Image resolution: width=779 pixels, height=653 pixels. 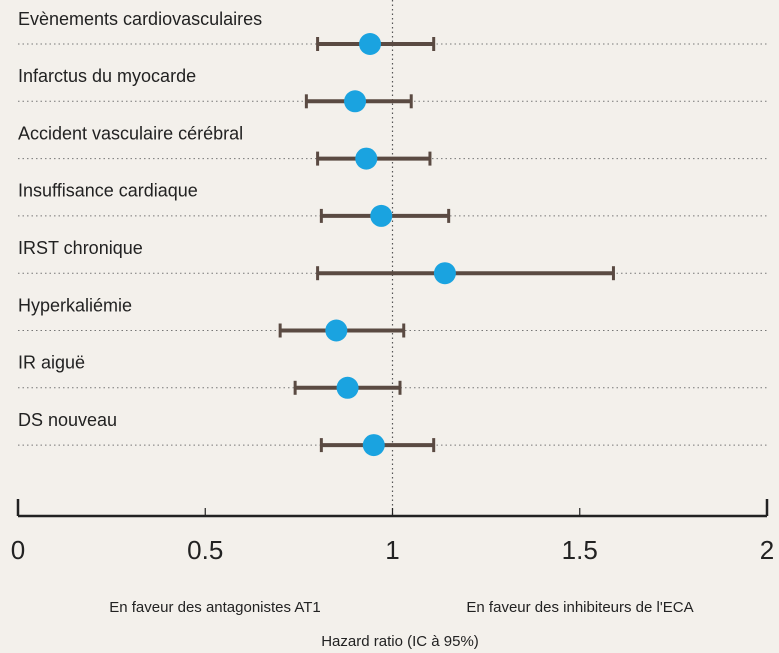 I want to click on row-label: Accident vasculaire cérébral, so click(x=130, y=133).